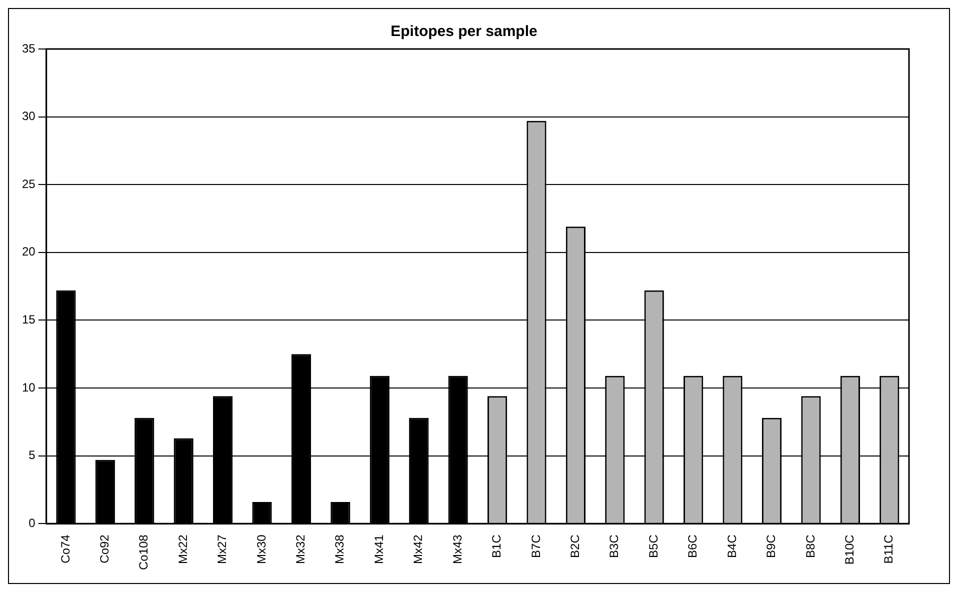 Image resolution: width=959 pixels, height=592 pixels. What do you see at coordinates (535, 546) in the screenshot?
I see `x-tick-label: B7C` at bounding box center [535, 546].